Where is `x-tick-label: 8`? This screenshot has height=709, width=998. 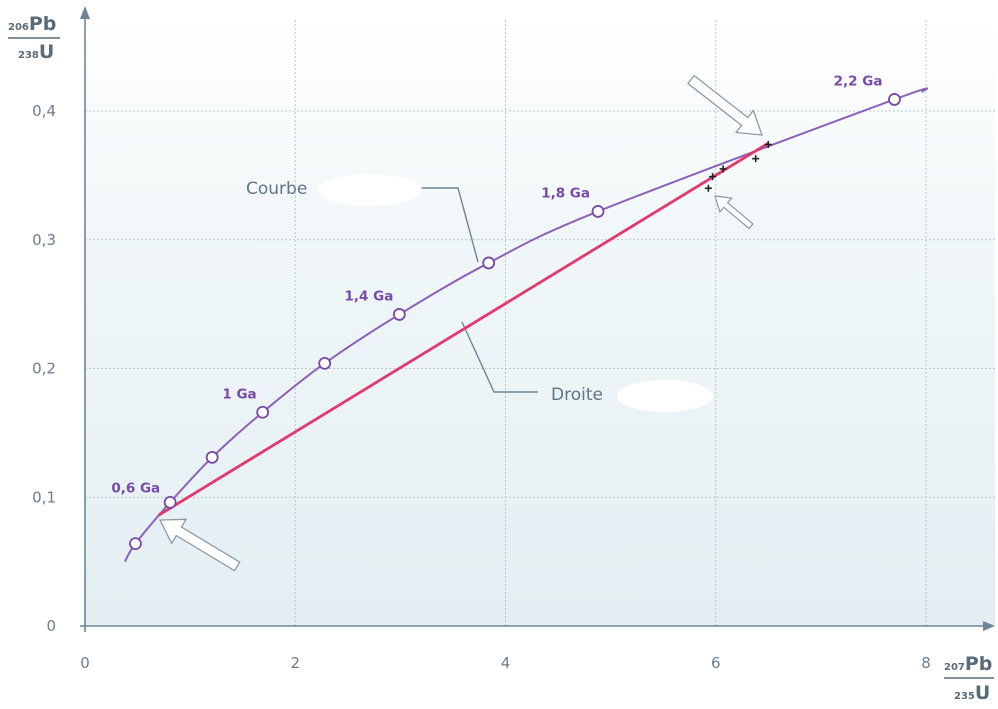 x-tick-label: 8 is located at coordinates (926, 663).